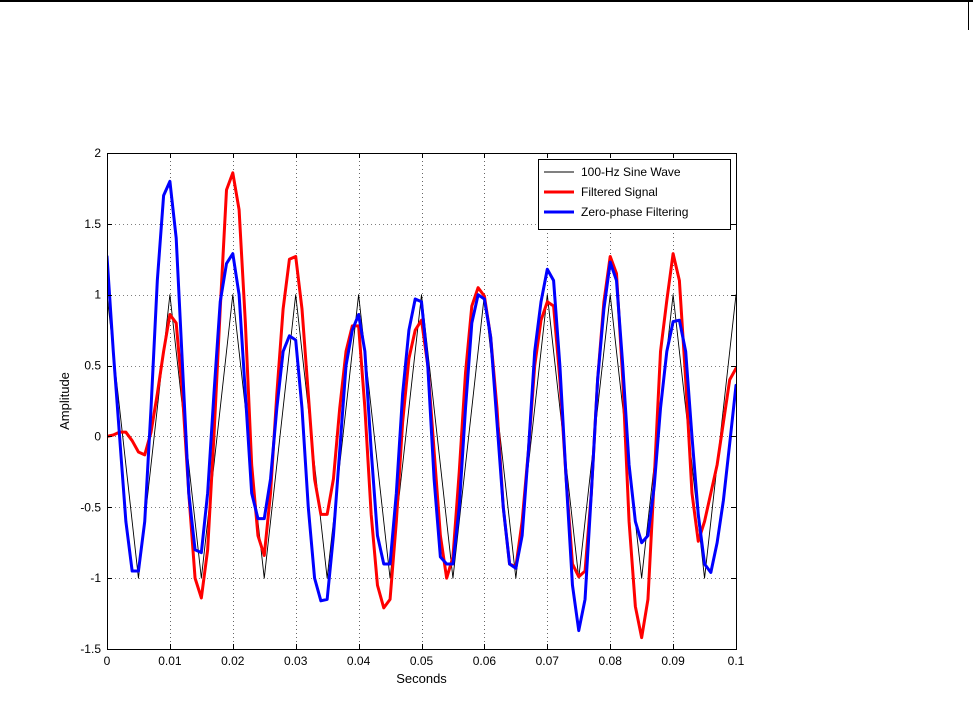 The width and height of the screenshot is (973, 715). Describe the element at coordinates (485, 661) in the screenshot. I see `x-tick-label: 0.06` at that location.